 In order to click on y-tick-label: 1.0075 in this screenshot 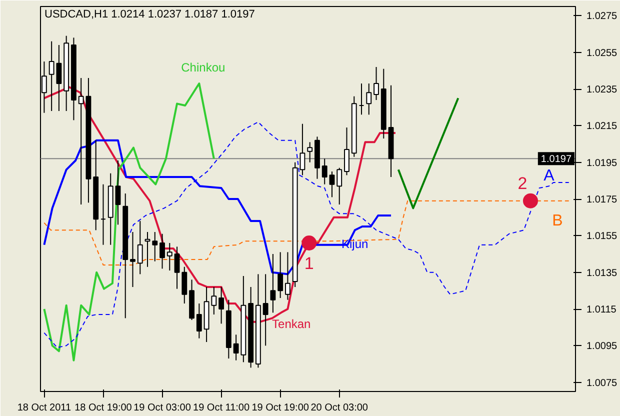, I will do `click(602, 383)`.